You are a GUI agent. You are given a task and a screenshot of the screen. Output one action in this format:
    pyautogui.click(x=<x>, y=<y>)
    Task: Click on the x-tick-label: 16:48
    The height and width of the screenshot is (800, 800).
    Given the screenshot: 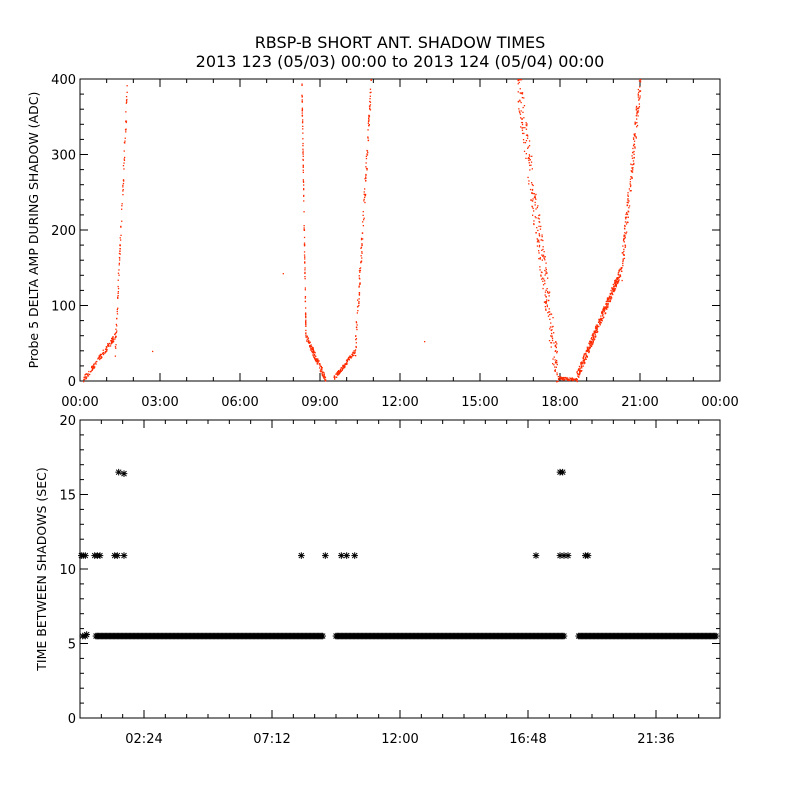 What is the action you would take?
    pyautogui.click(x=527, y=739)
    